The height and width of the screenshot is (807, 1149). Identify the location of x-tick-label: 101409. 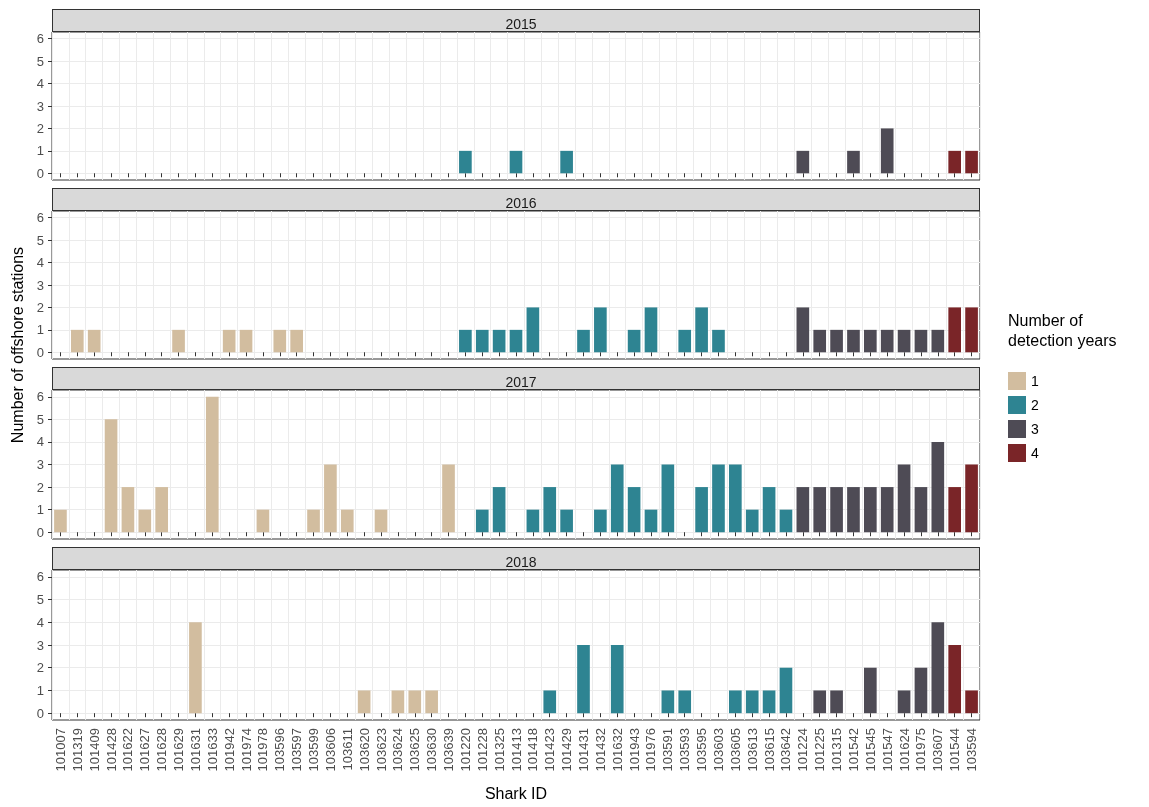
(94, 750).